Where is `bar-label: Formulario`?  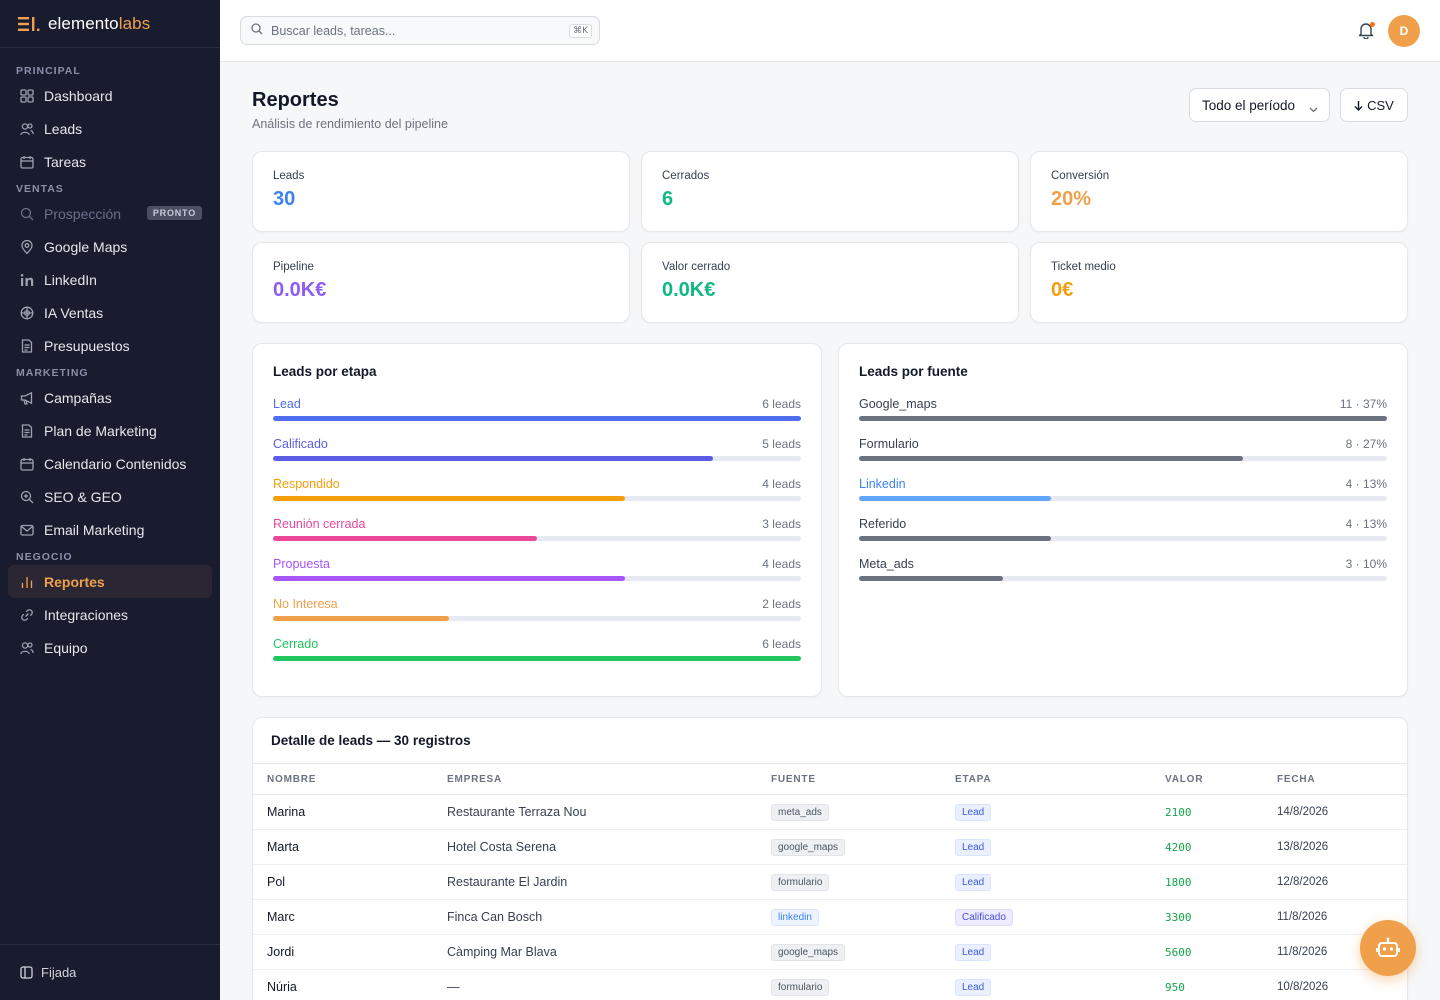 bar-label: Formulario is located at coordinates (889, 444).